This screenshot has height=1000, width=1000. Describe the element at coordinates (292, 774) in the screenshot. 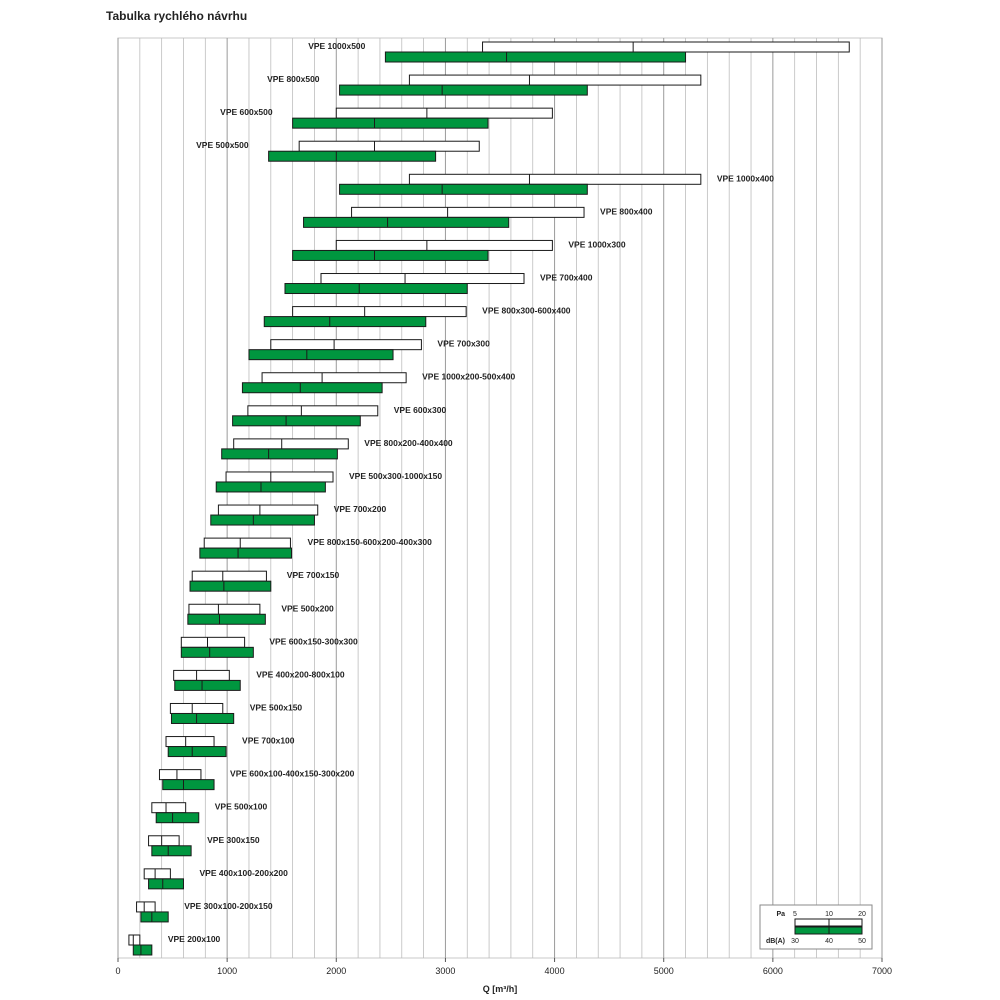

I see `row-label: VPE 600x100-400x150-300x200` at that location.